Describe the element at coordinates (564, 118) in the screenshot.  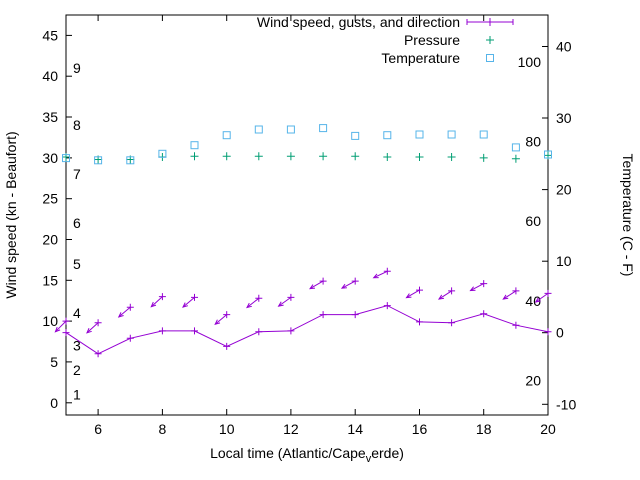
I see `y-right-tick-label: 30` at that location.